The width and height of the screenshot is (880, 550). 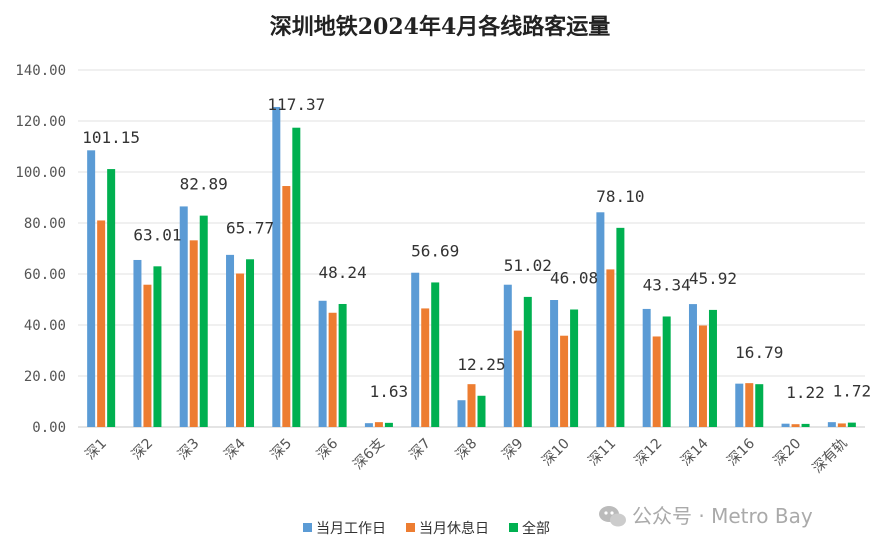 I want to click on chart-title: 深圳地铁2024年4月各线路客运量, so click(x=440, y=27).